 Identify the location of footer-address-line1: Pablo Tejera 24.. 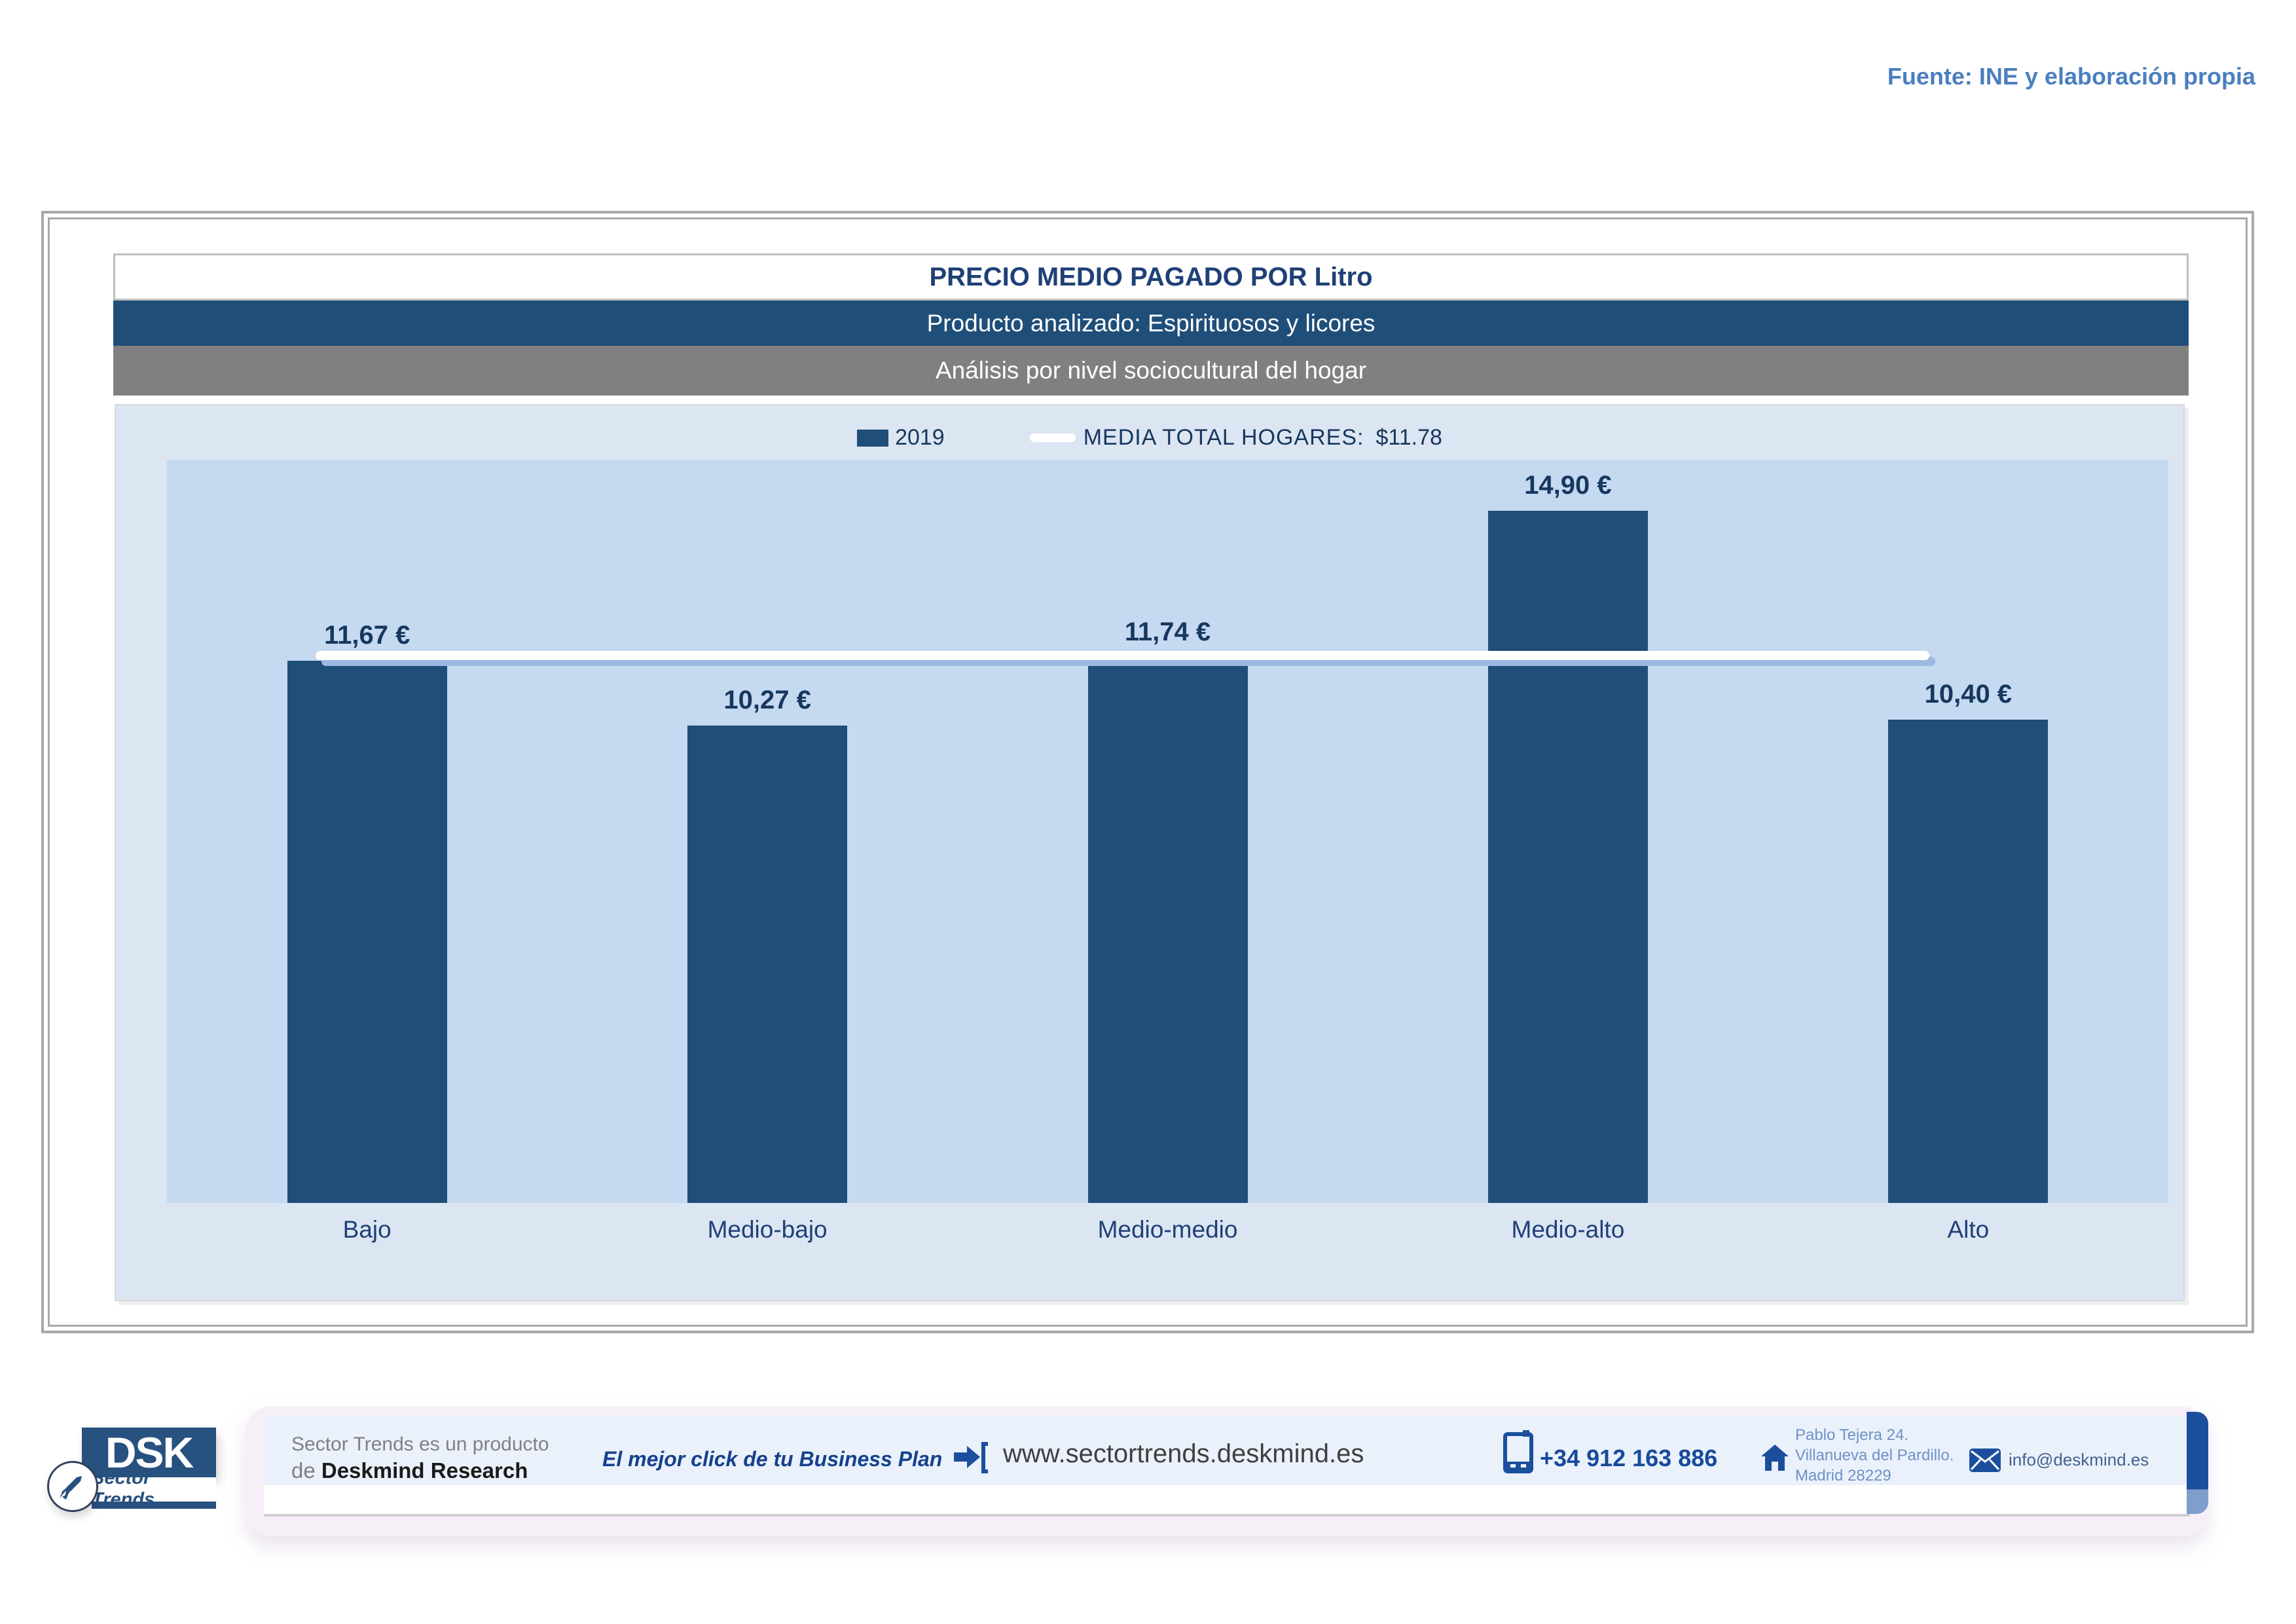
(1852, 1435).